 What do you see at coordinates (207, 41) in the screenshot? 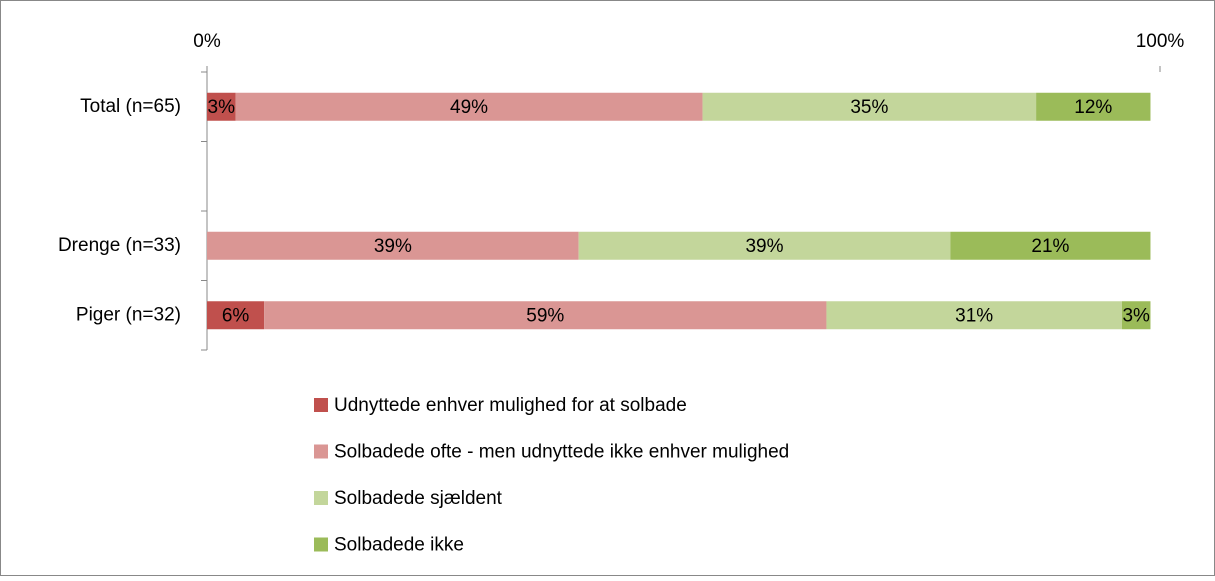
I see `x-tick-label: 0%` at bounding box center [207, 41].